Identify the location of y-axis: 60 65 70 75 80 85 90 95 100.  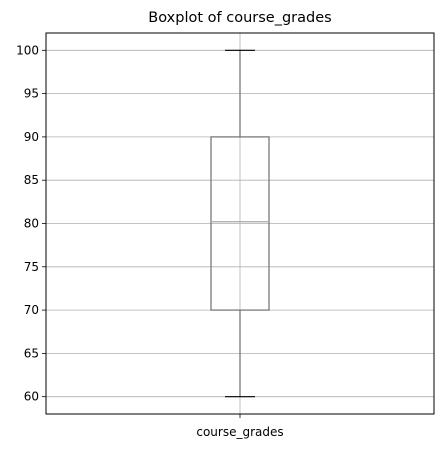
(31, 223).